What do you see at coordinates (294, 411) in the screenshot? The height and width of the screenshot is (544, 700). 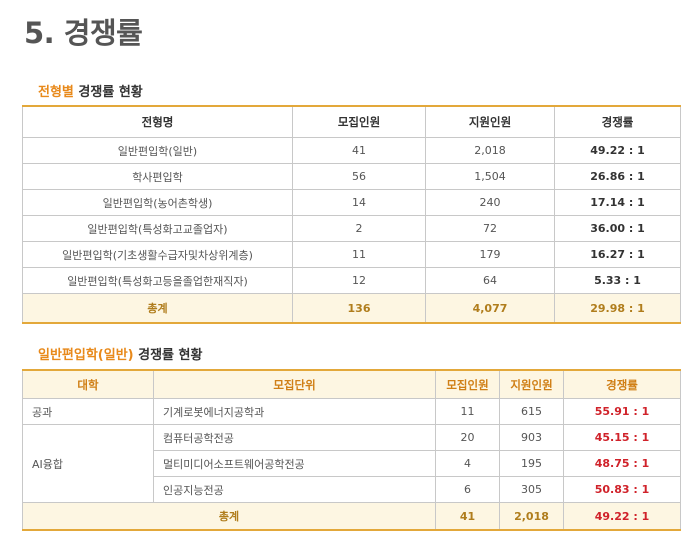 I see `recruit-unit: 기계로봇에너지공학과` at bounding box center [294, 411].